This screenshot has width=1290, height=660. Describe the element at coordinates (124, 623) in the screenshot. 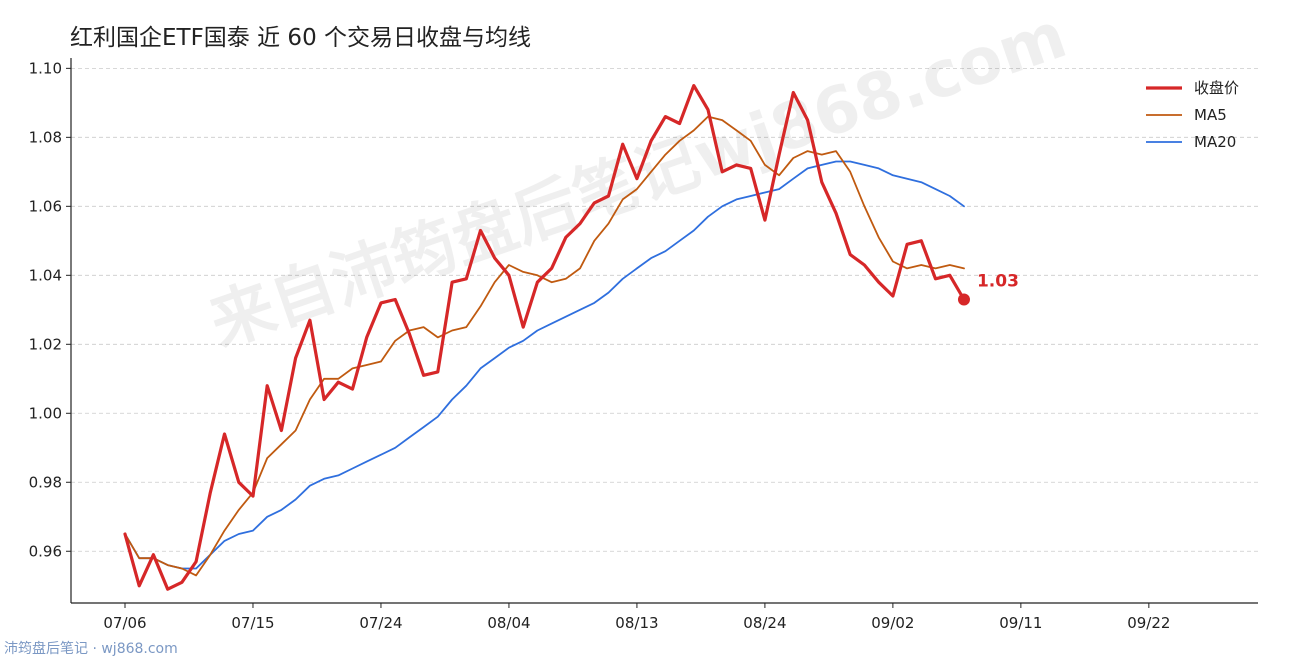

I see `x-tick-label: 07/06` at that location.